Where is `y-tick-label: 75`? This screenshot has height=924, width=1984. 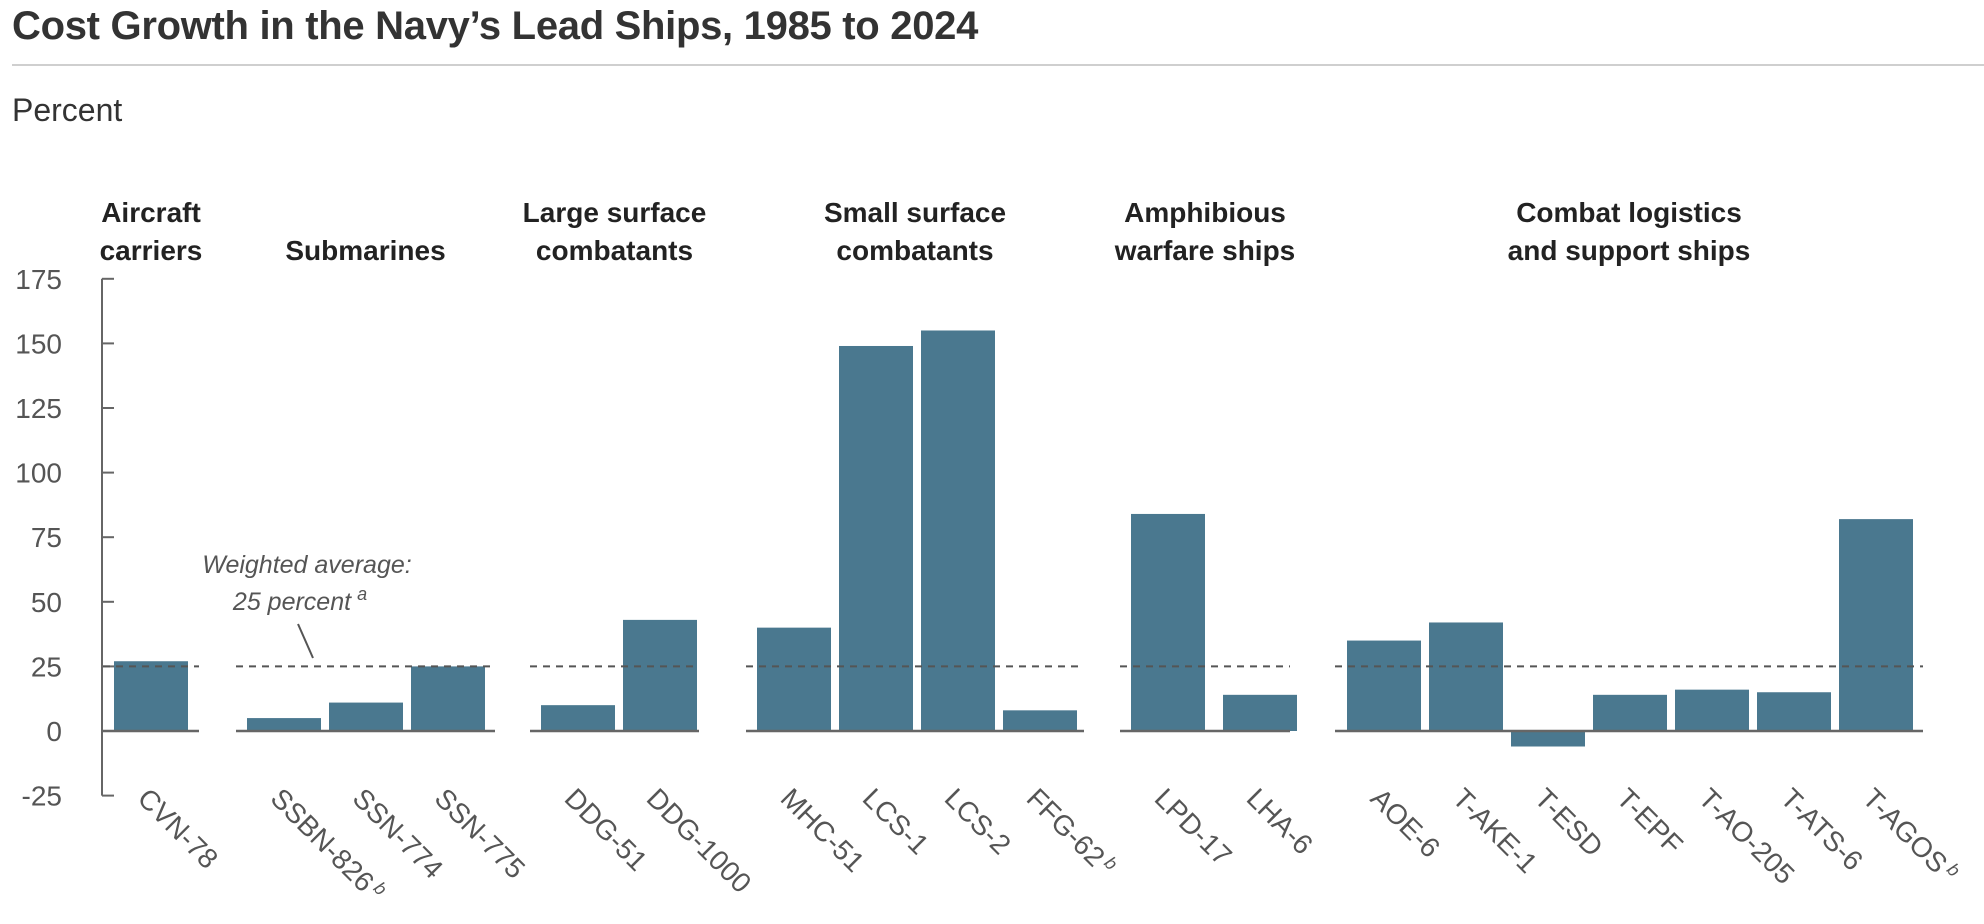 y-tick-label: 75 is located at coordinates (46, 537).